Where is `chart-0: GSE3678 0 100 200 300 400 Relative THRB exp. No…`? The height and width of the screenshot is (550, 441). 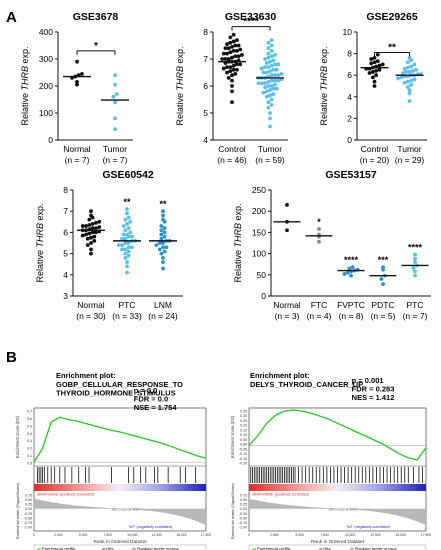 chart-0: GSE3678 0 100 200 300 400 Relative THRB exp. No… is located at coordinates (76, 88).